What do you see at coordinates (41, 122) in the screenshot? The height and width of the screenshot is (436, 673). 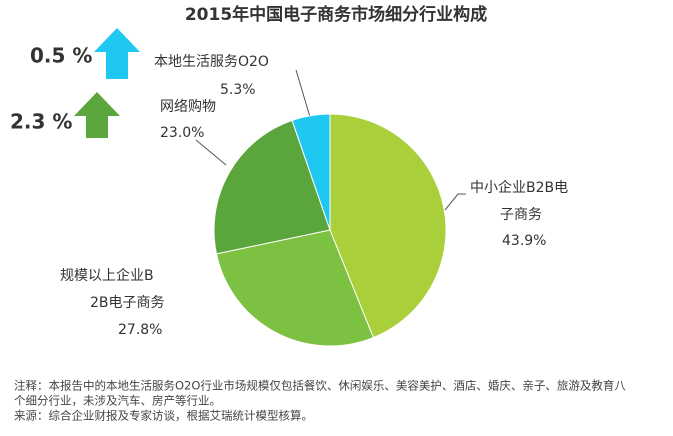 I see `annotation-label: 2.3 %` at bounding box center [41, 122].